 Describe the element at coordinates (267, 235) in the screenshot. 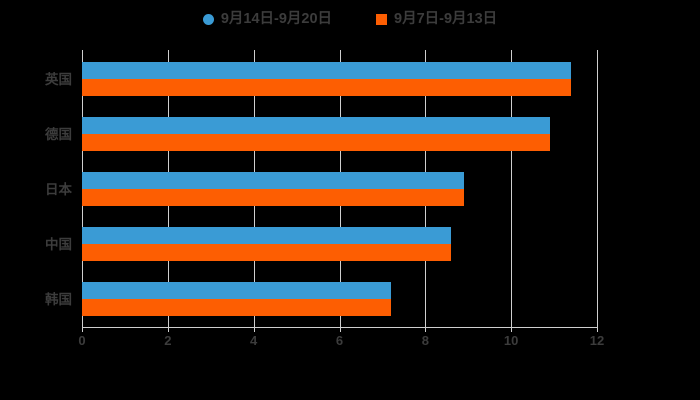

I see `bar-中国-series1` at that location.